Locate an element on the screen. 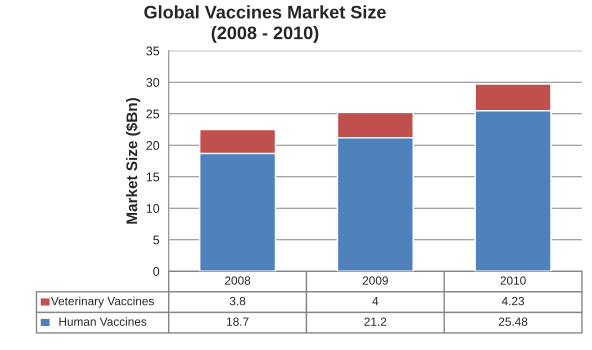 The height and width of the screenshot is (350, 592). y-tick-label: 15 is located at coordinates (153, 177).